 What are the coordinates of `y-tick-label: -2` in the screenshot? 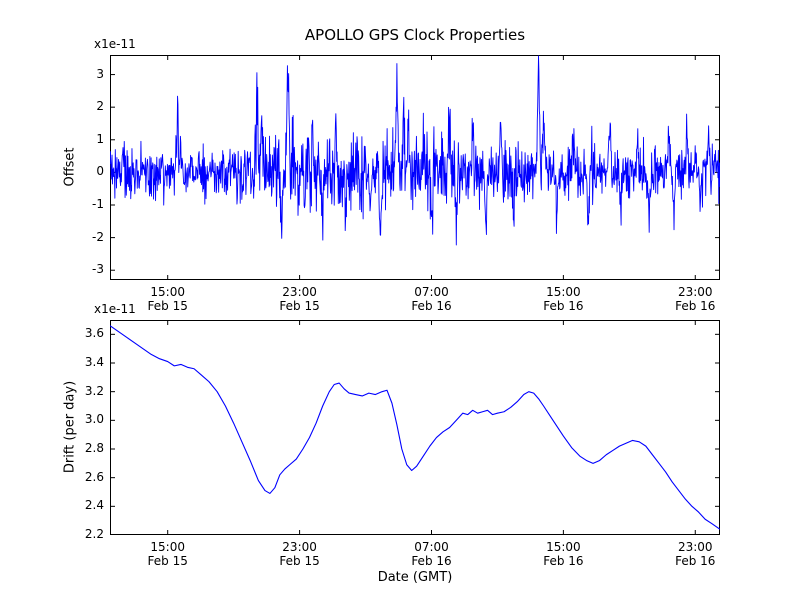 It's located at (98, 236).